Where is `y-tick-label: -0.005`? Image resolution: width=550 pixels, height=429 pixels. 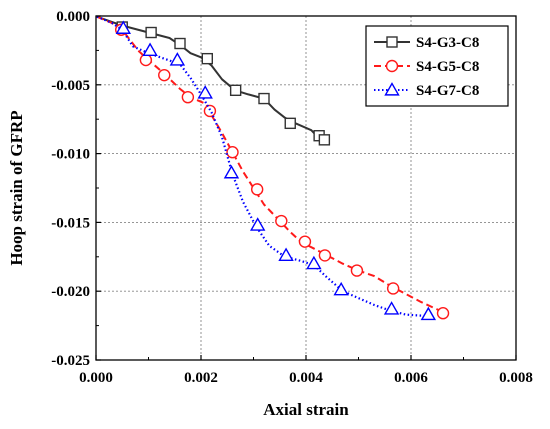 y-tick-label: -0.005 is located at coordinates (70, 86).